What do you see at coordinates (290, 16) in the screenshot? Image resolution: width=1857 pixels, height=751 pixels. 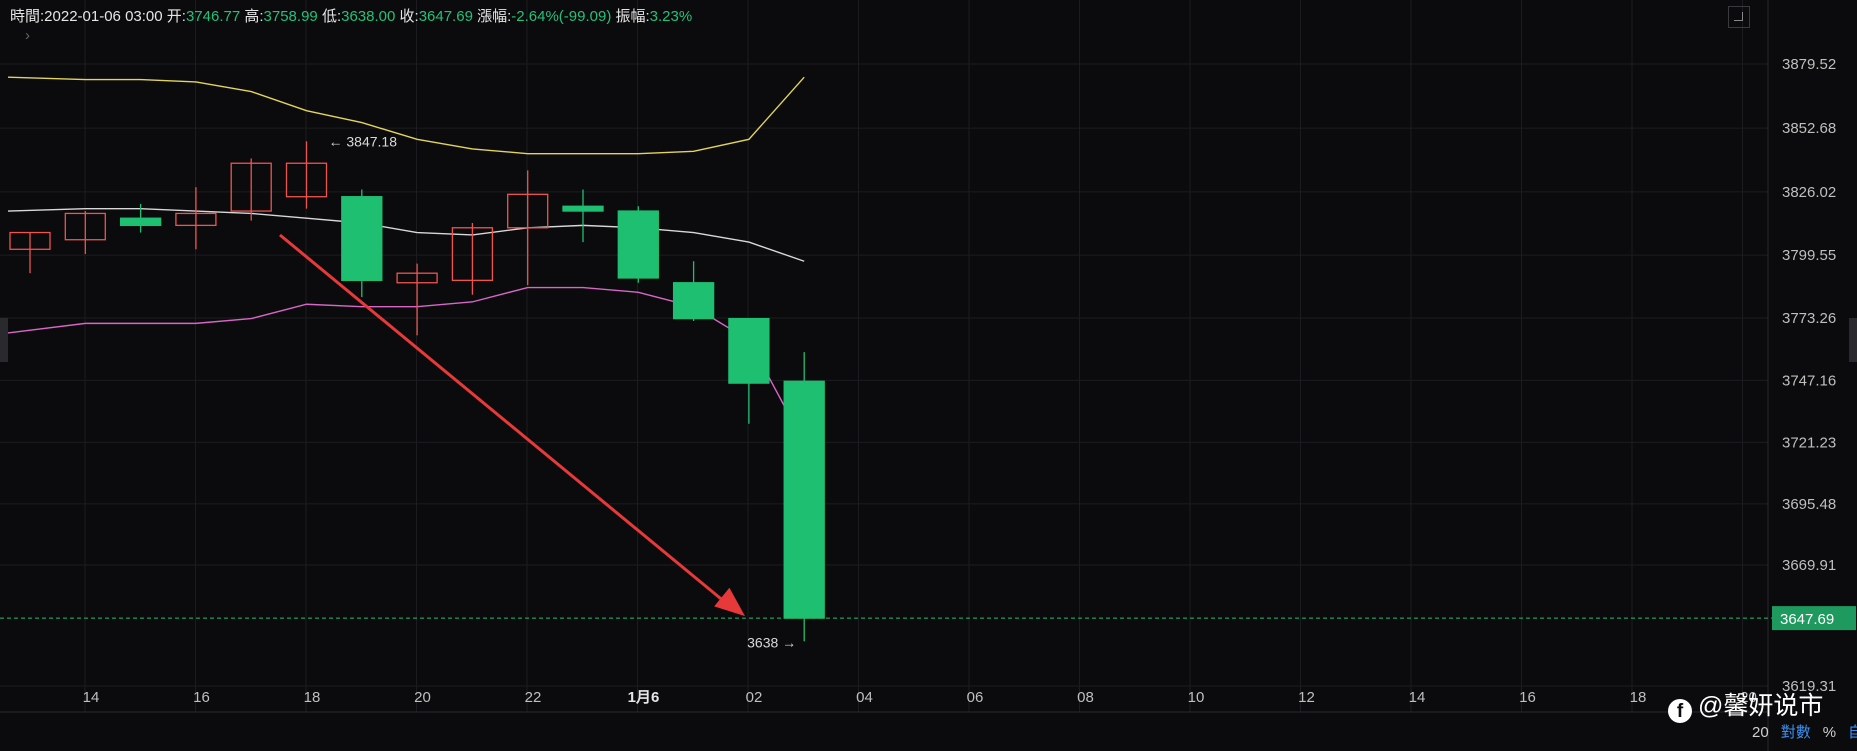 I see `high-value: 3758.99` at bounding box center [290, 16].